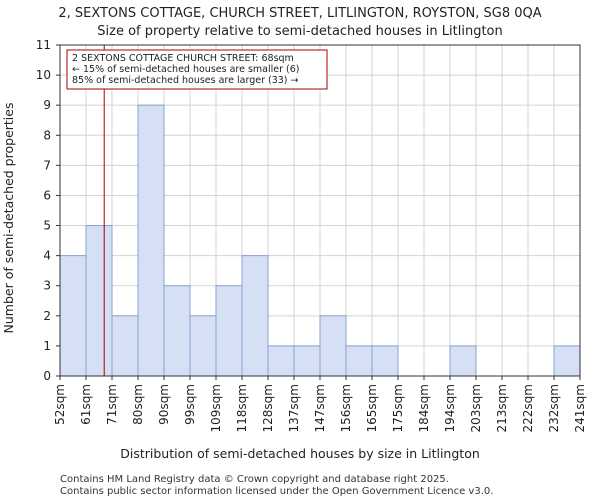 Image resolution: width=600 pixels, height=500 pixels. What do you see at coordinates (281, 361) in the screenshot?
I see `bar-128sqm` at bounding box center [281, 361].